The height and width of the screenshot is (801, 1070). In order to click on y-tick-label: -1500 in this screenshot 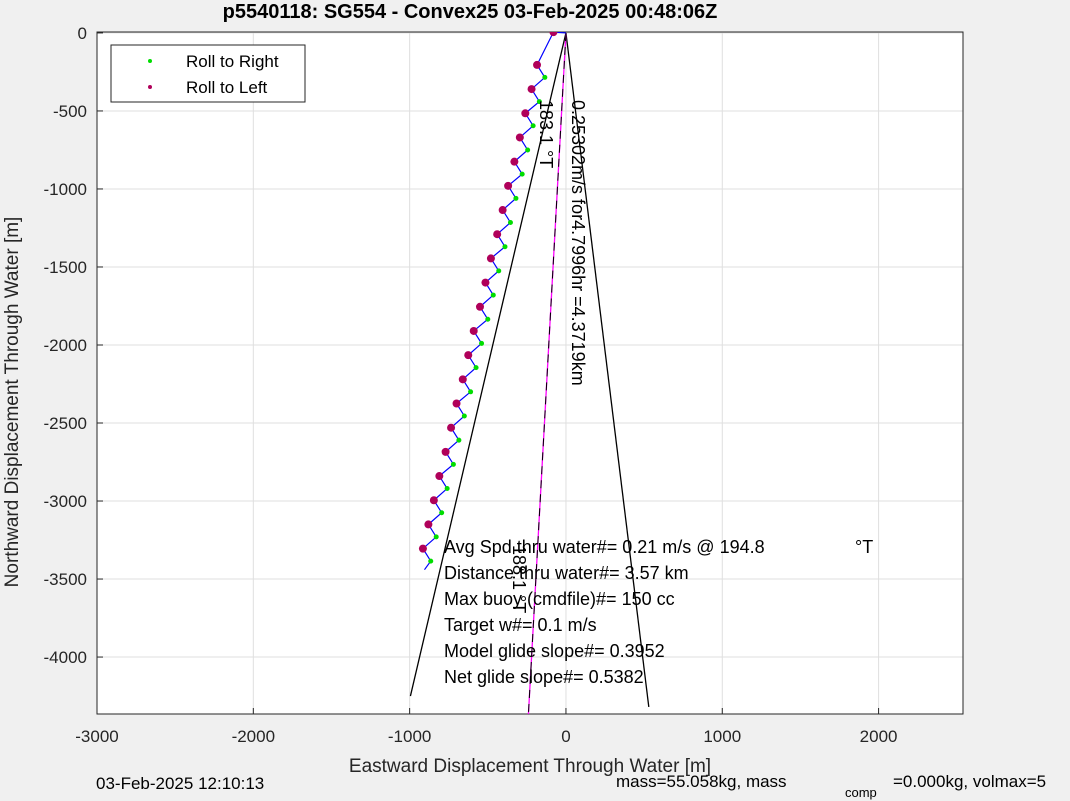, I will do `click(65, 267)`.